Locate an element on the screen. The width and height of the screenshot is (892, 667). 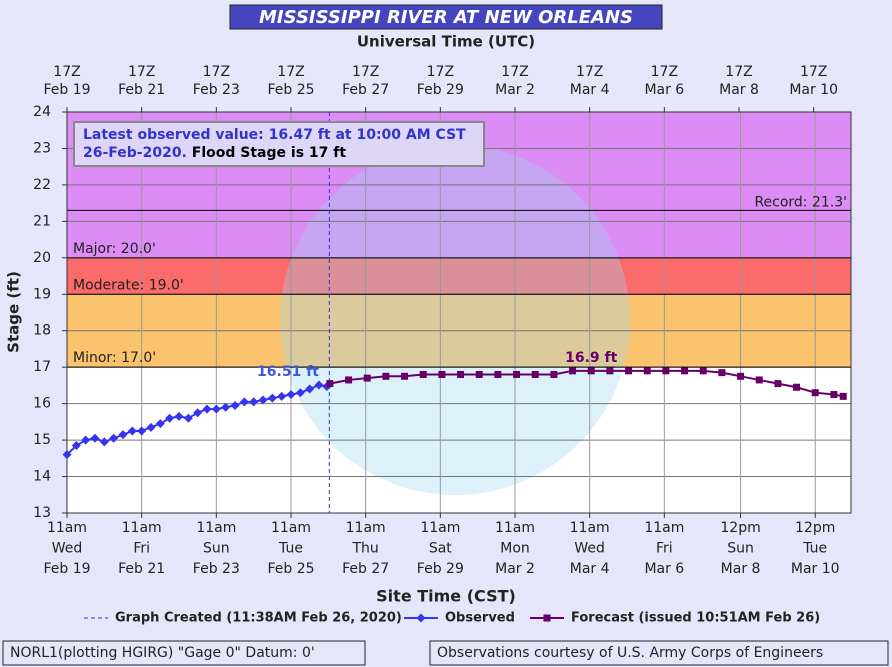
x-tick-label: 12pm is located at coordinates (815, 528).